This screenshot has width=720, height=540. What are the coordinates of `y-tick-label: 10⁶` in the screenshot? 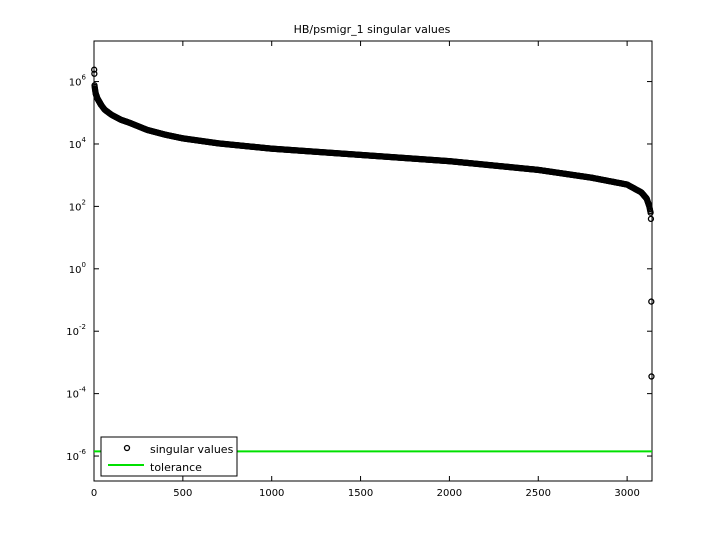 It's located at (78, 81).